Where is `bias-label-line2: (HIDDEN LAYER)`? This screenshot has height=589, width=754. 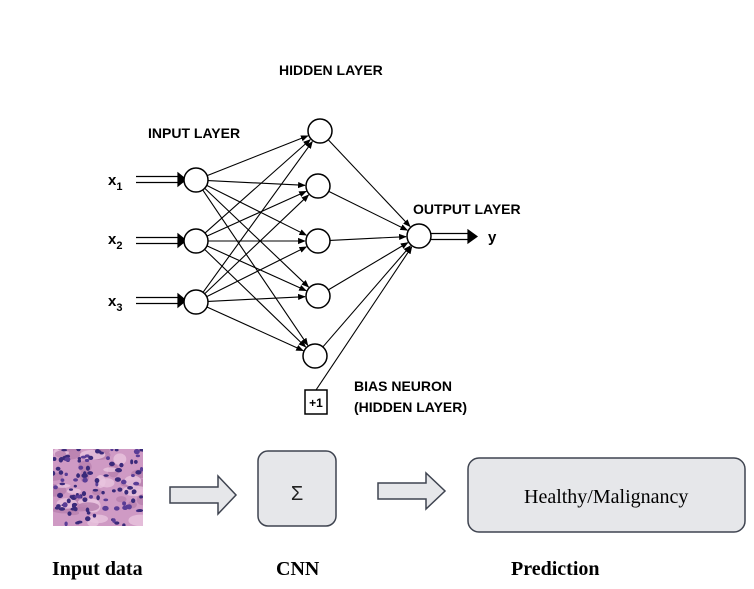
bias-label-line2: (HIDDEN LAYER) is located at coordinates (410, 407).